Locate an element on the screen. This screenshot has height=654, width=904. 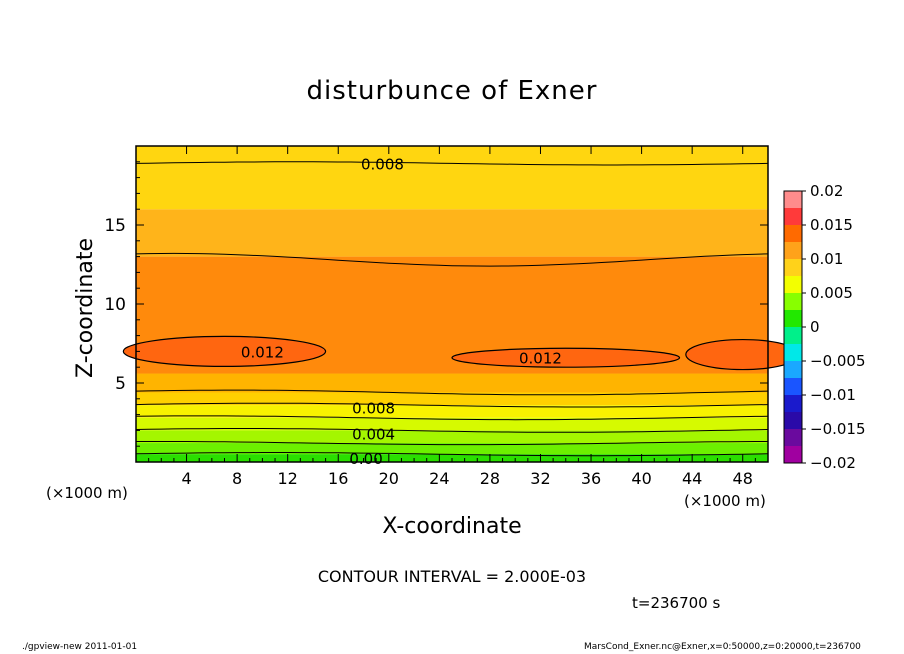
colorbar-tick-label-6: −0.01 is located at coordinates (833, 395).